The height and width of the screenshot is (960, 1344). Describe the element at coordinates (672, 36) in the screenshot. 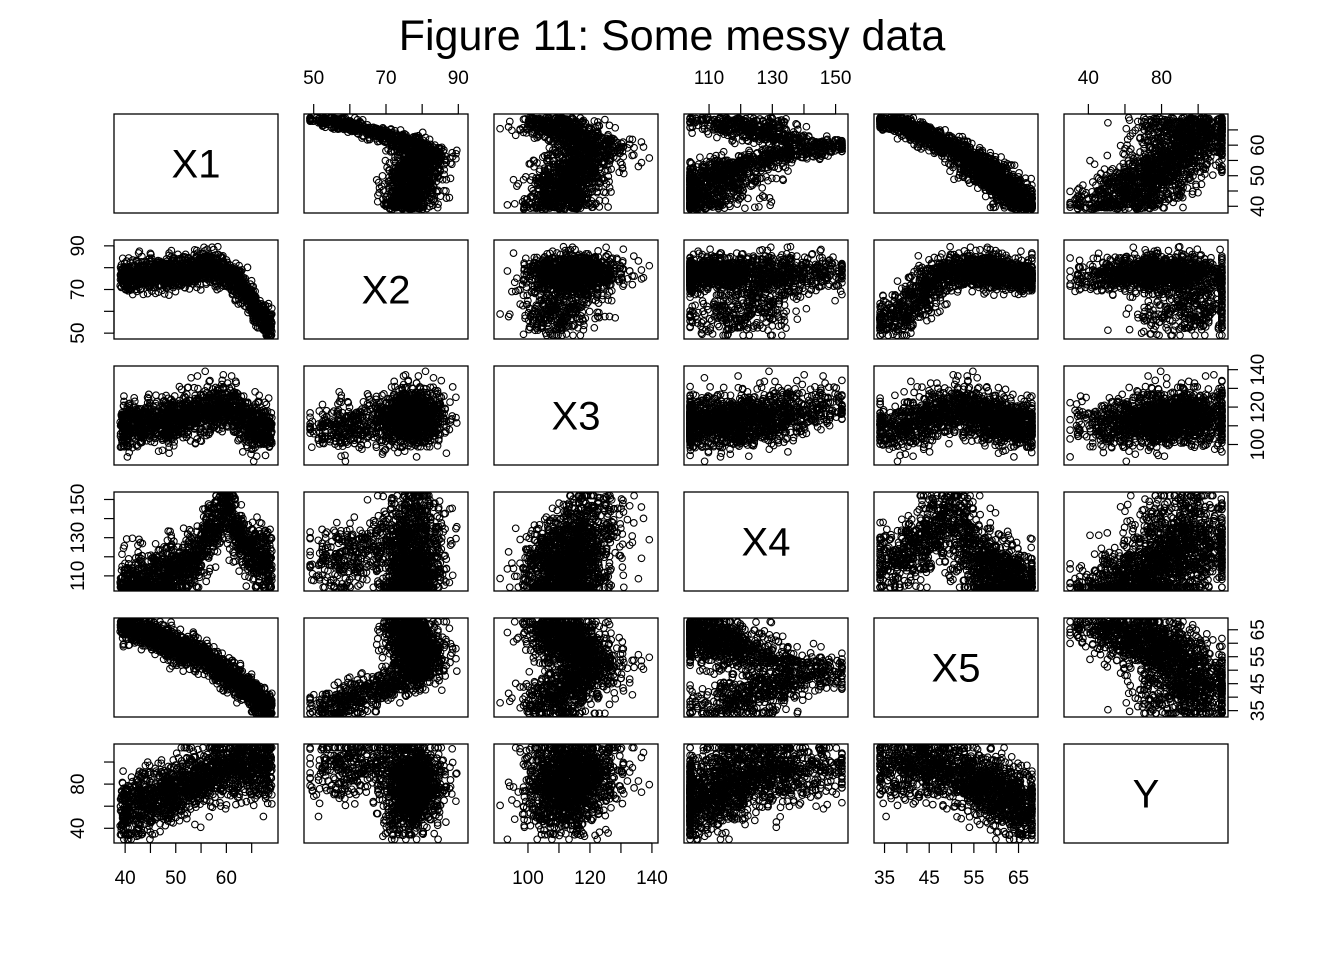

I see `chart-title: Figure 11: Some messy data` at that location.